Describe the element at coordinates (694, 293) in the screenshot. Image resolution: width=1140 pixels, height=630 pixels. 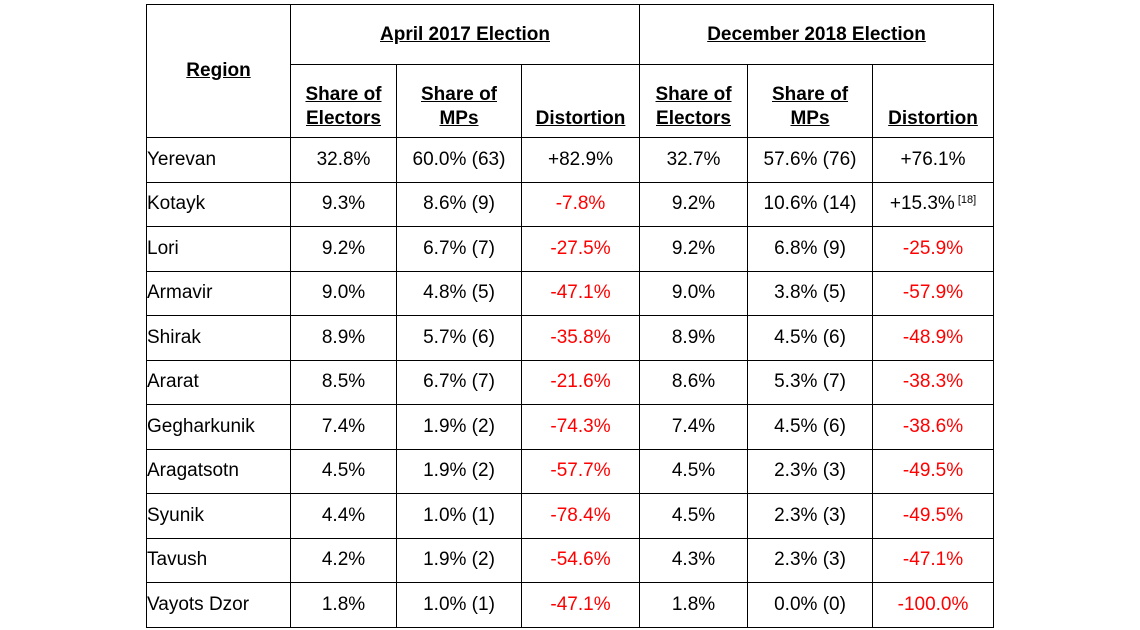
I see `share-electors-2018-cell: 9.0%` at that location.